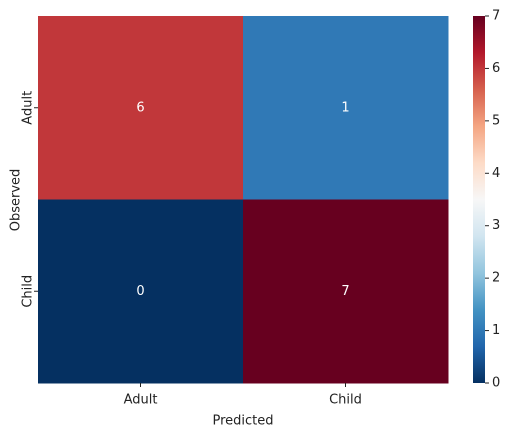 The height and width of the screenshot is (438, 521). Describe the element at coordinates (496, 16) in the screenshot. I see `colorbar-tick-label: 7` at that location.